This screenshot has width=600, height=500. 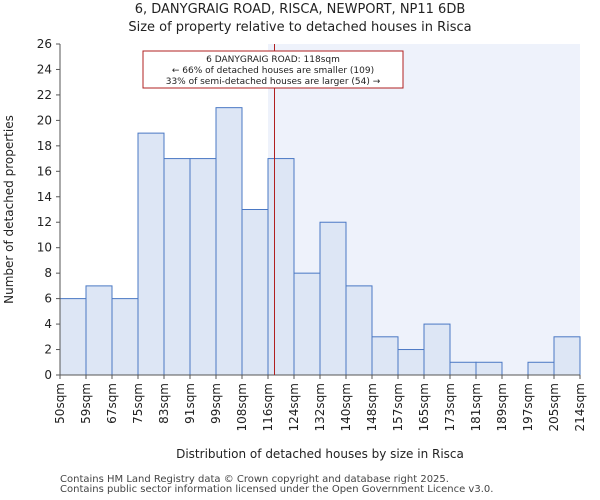 I want to click on x-tick-label: 108sqm, so click(x=242, y=407).